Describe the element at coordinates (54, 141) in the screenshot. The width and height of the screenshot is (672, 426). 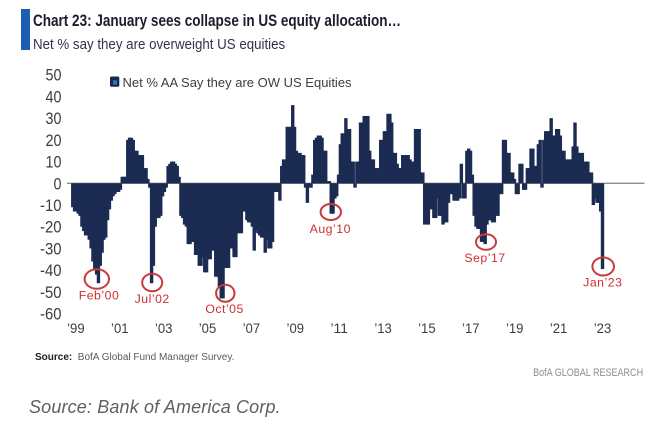
I see `svg-text: 20` at that location.